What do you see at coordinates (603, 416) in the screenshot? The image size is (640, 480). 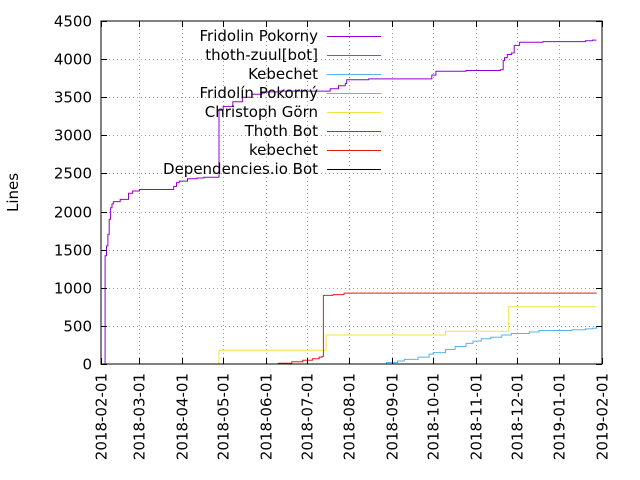 I see `x-tick-label: 2019-02-01` at bounding box center [603, 416].